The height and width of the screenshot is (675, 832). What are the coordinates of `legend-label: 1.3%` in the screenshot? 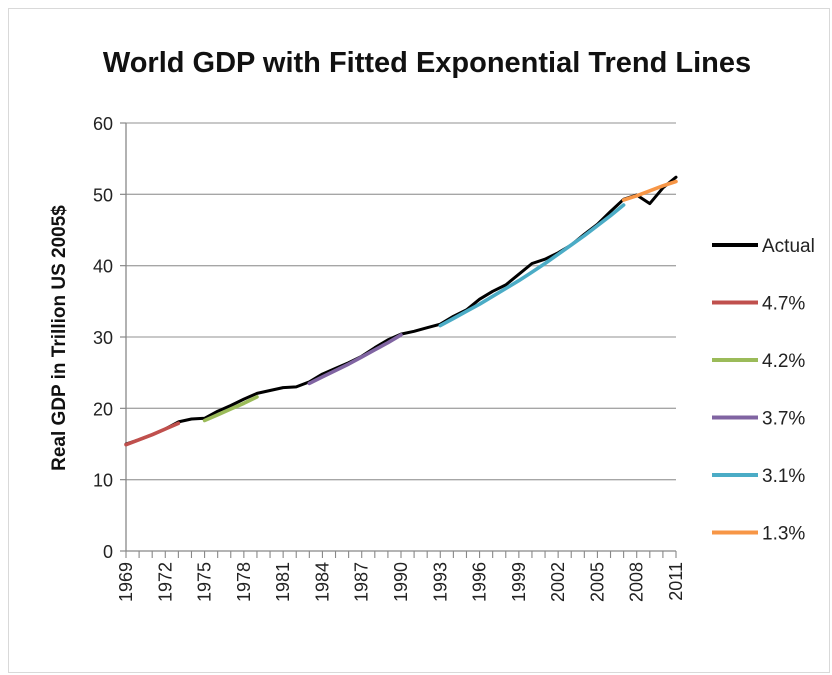 It's located at (783, 534).